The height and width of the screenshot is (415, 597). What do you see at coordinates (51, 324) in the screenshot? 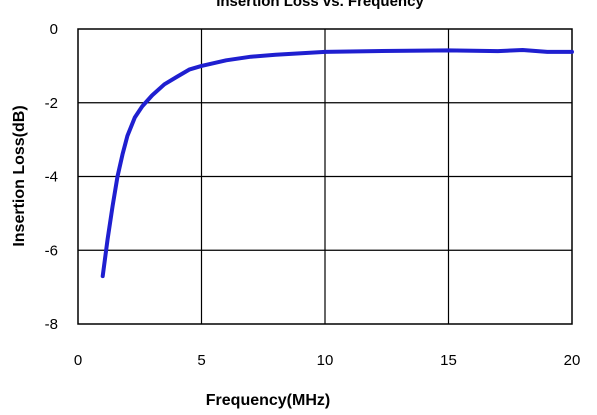
I see `y-tick-label: -8` at bounding box center [51, 324].